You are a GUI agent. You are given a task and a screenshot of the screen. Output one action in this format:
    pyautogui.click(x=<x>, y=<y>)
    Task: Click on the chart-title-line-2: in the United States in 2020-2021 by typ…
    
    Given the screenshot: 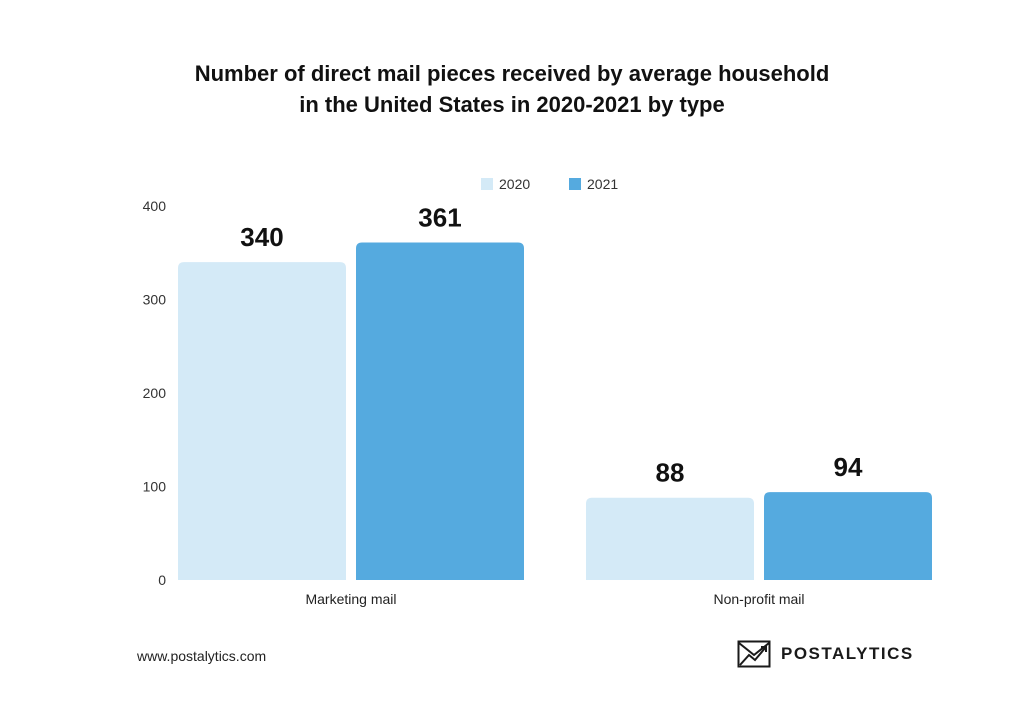 What is the action you would take?
    pyautogui.click(x=512, y=104)
    